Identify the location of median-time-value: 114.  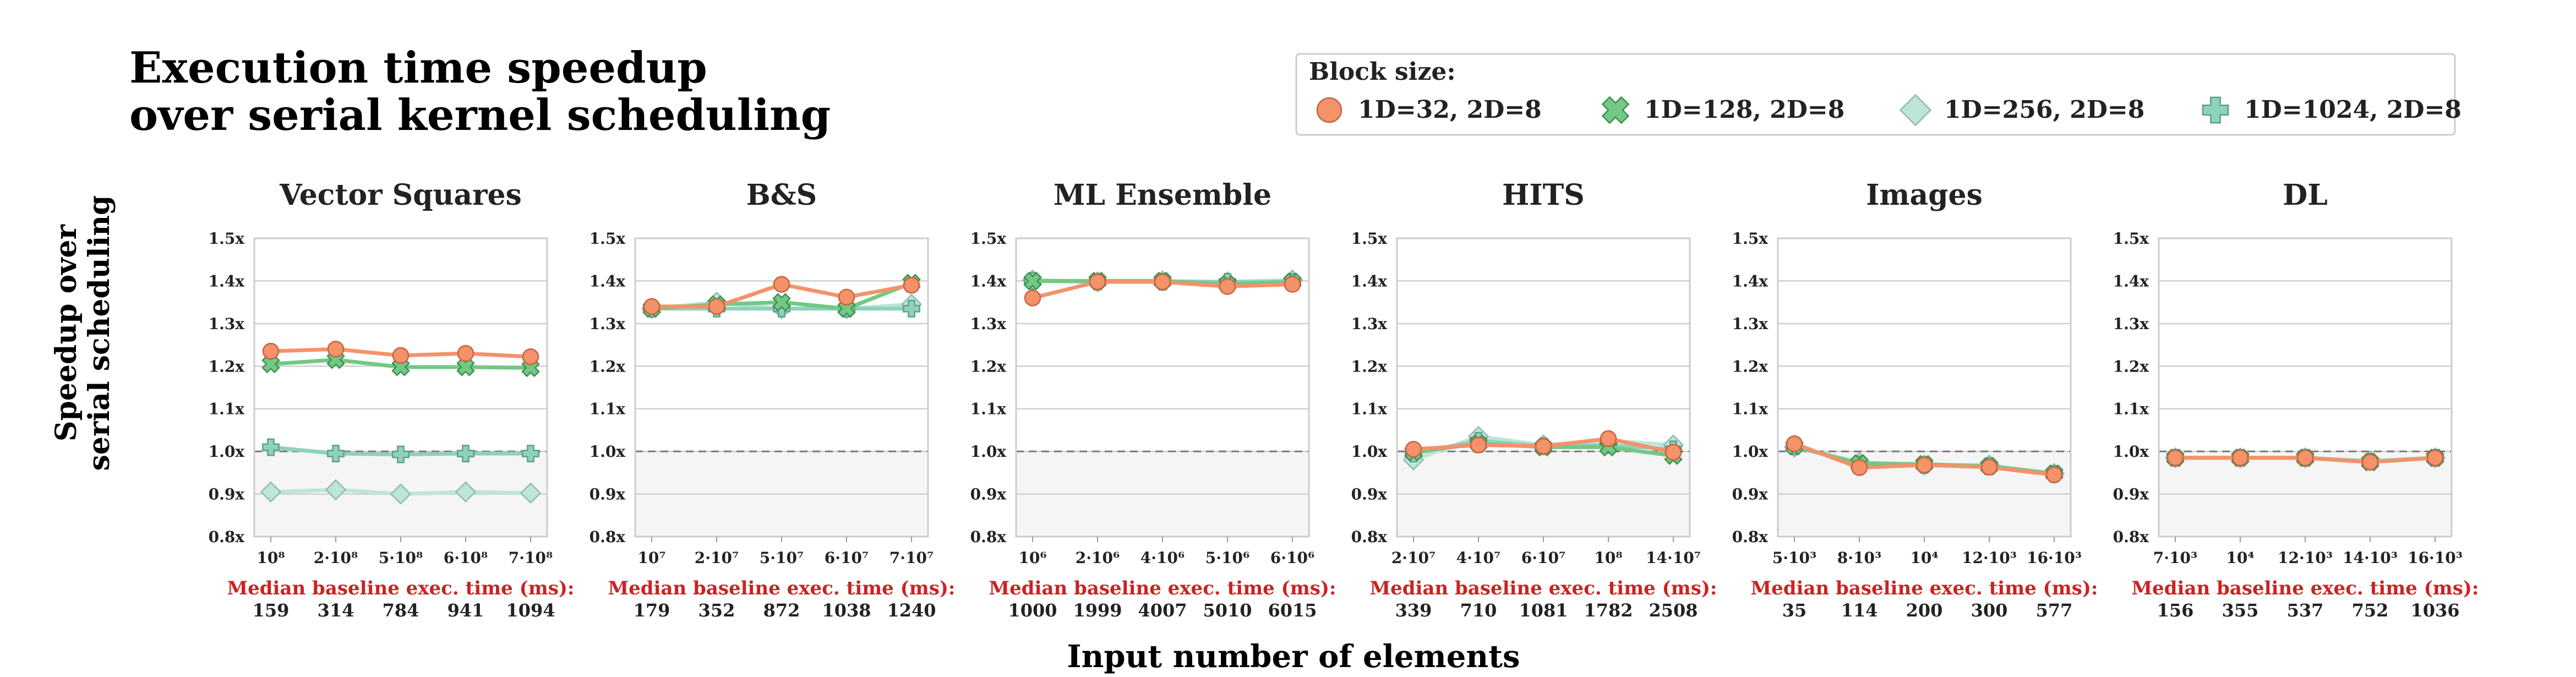
(1860, 610).